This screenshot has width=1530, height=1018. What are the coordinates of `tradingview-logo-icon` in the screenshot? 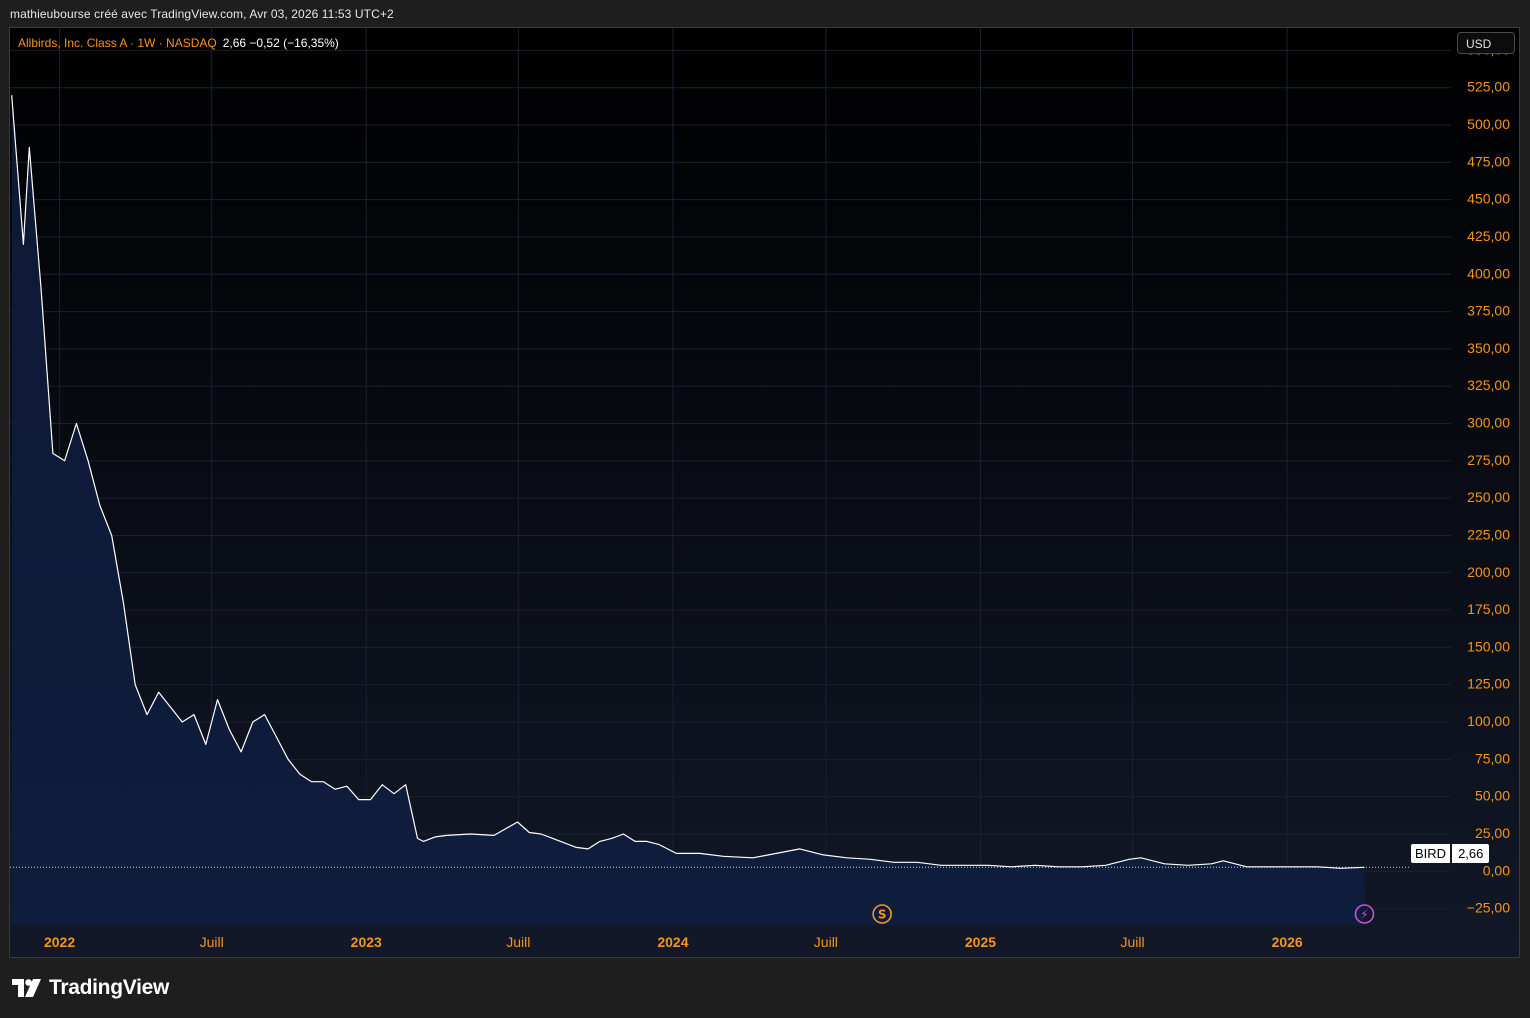 It's located at (26, 988).